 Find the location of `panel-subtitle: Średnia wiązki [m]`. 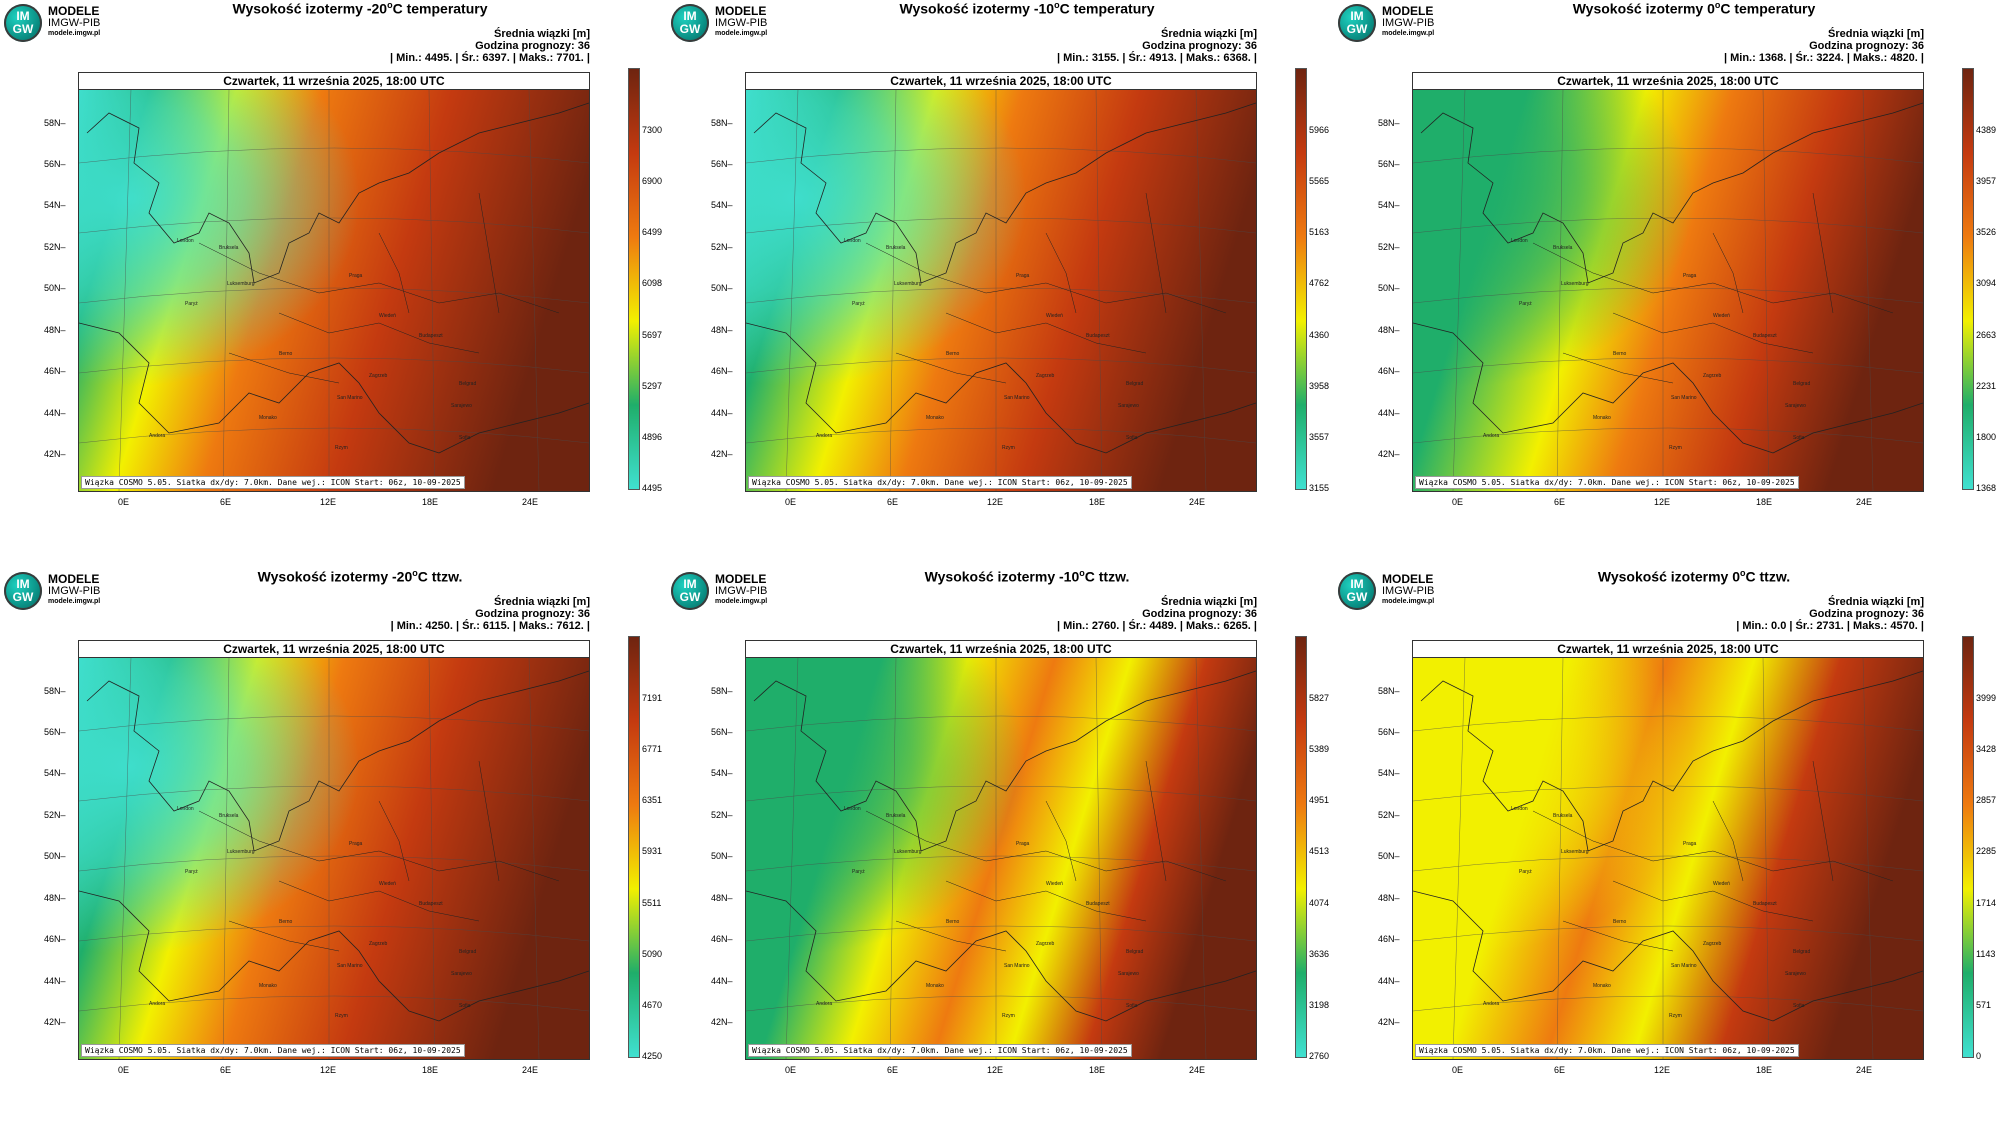

panel-subtitle: Średnia wiązki [m] is located at coordinates (1209, 34).